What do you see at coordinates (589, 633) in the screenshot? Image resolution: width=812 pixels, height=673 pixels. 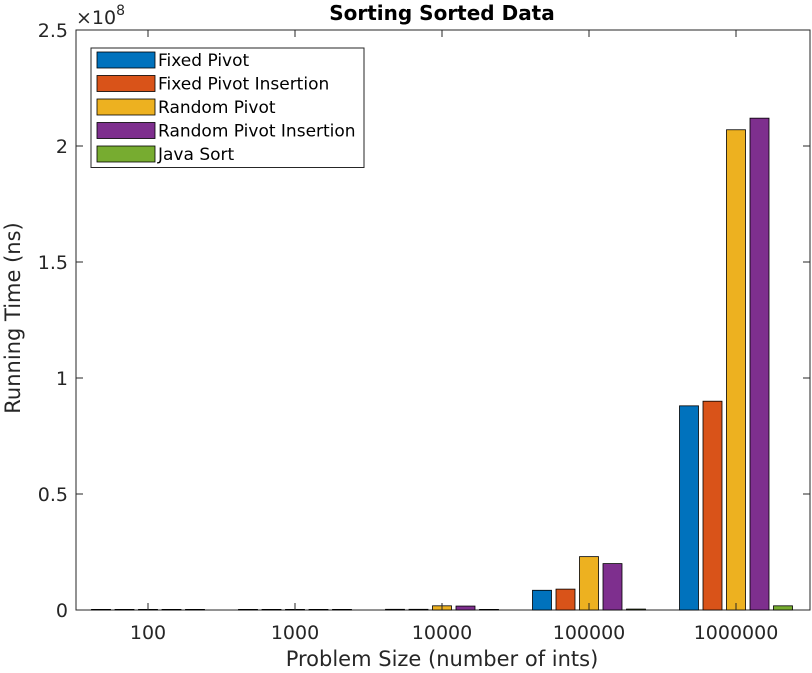 I see `x-tick-label: 100000` at bounding box center [589, 633].